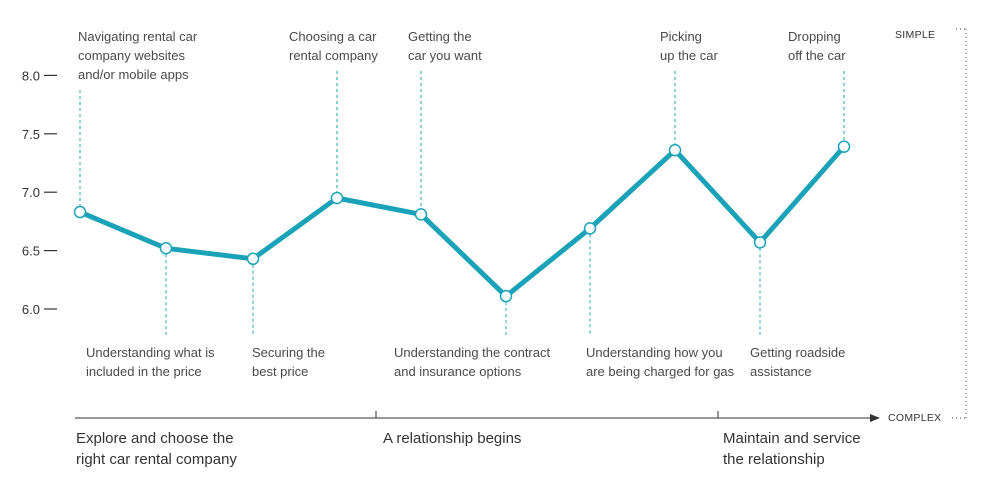 This screenshot has height=487, width=985. What do you see at coordinates (138, 36) in the screenshot?
I see `point-label-line: Navigating rental car` at bounding box center [138, 36].